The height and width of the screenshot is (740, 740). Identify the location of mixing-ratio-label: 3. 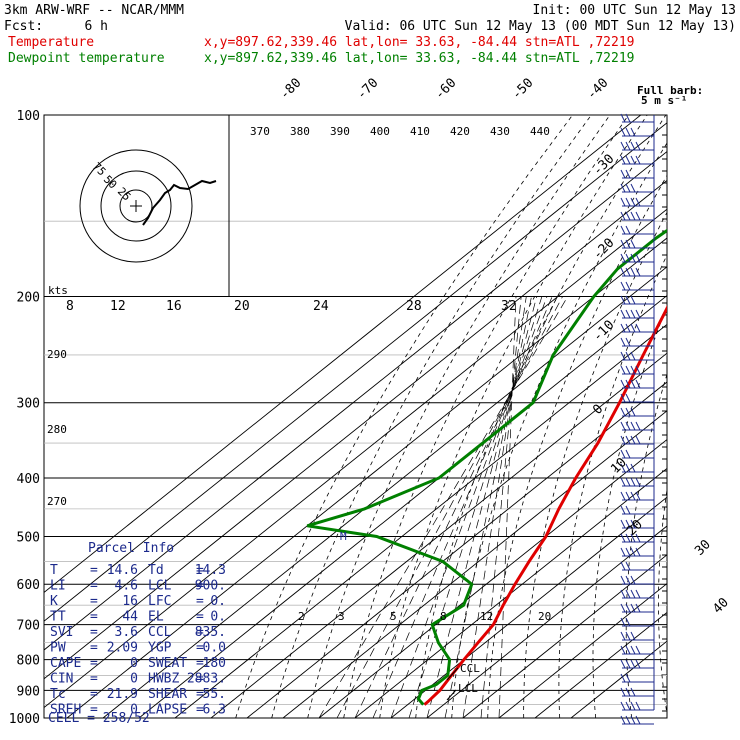
(341, 616).